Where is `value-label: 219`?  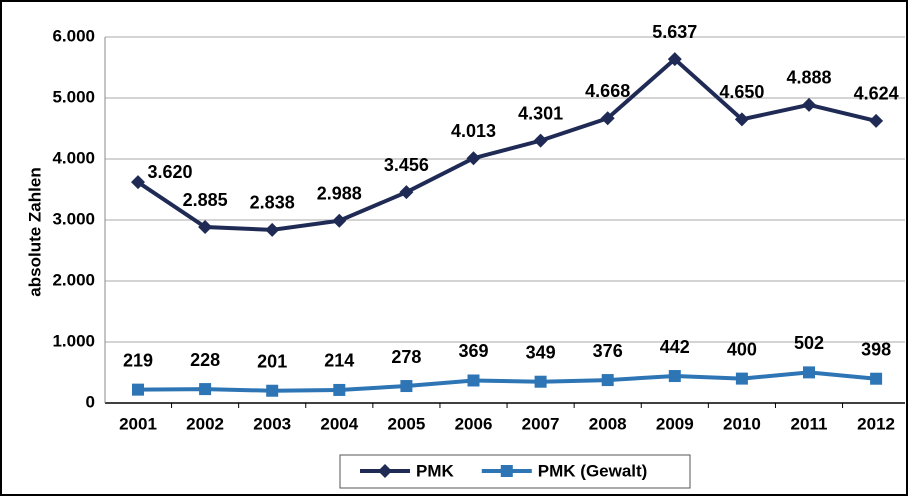
value-label: 219 is located at coordinates (138, 360).